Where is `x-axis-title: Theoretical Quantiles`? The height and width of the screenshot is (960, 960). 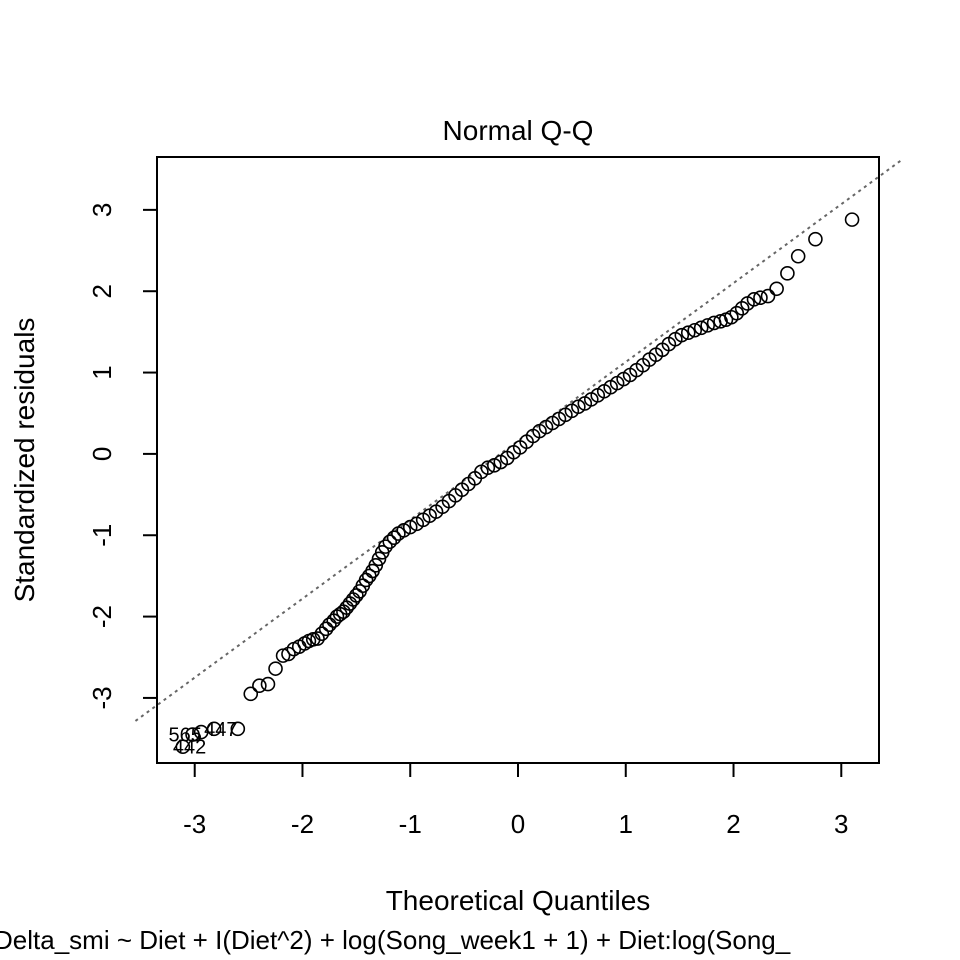
x-axis-title: Theoretical Quantiles is located at coordinates (518, 900).